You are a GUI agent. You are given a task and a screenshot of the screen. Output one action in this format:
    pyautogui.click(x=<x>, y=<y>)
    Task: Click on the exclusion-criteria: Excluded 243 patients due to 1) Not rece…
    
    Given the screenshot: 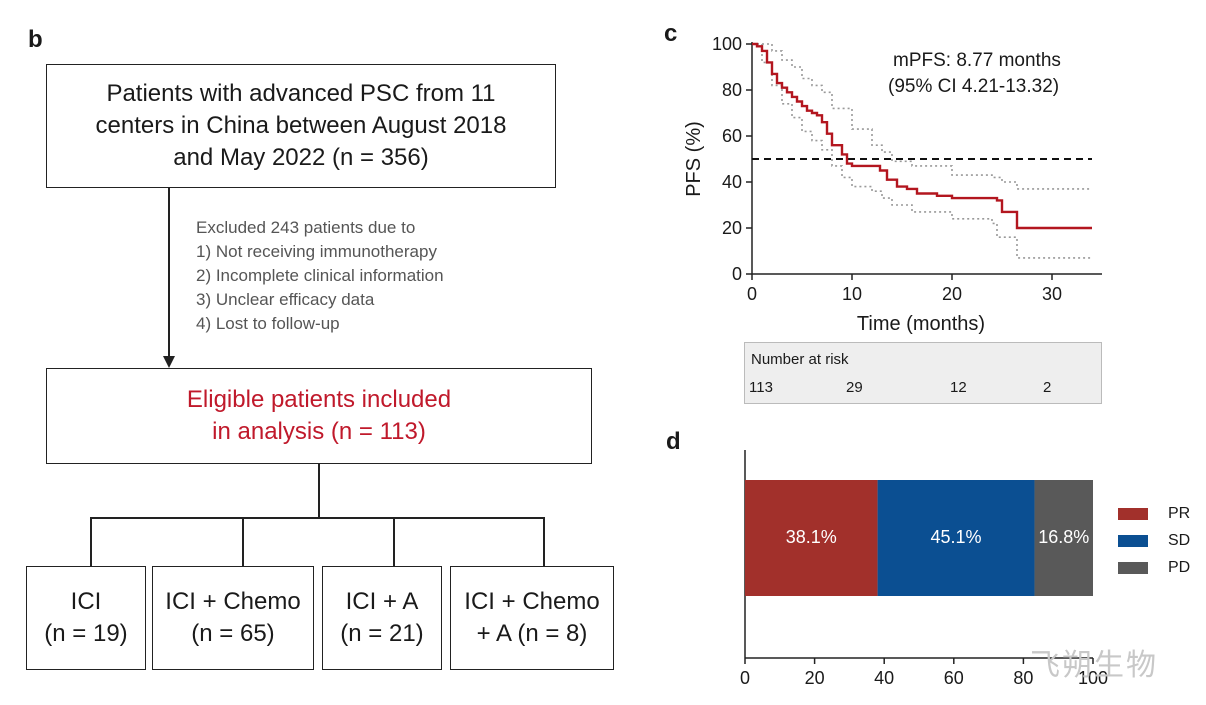 What is the action you would take?
    pyautogui.click(x=320, y=276)
    